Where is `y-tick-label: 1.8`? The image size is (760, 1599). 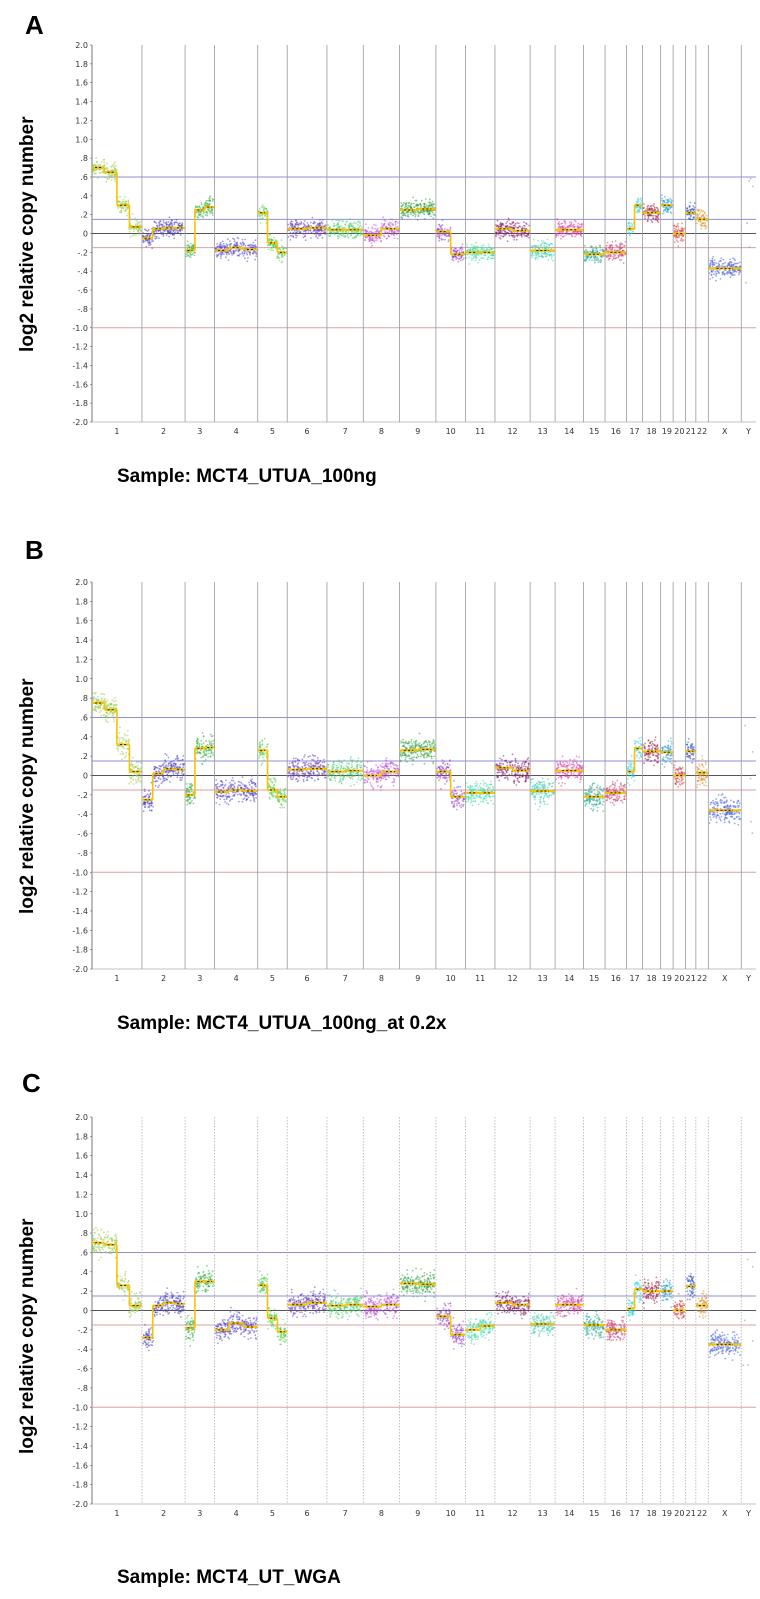 y-tick-label: 1.8 is located at coordinates (81, 601).